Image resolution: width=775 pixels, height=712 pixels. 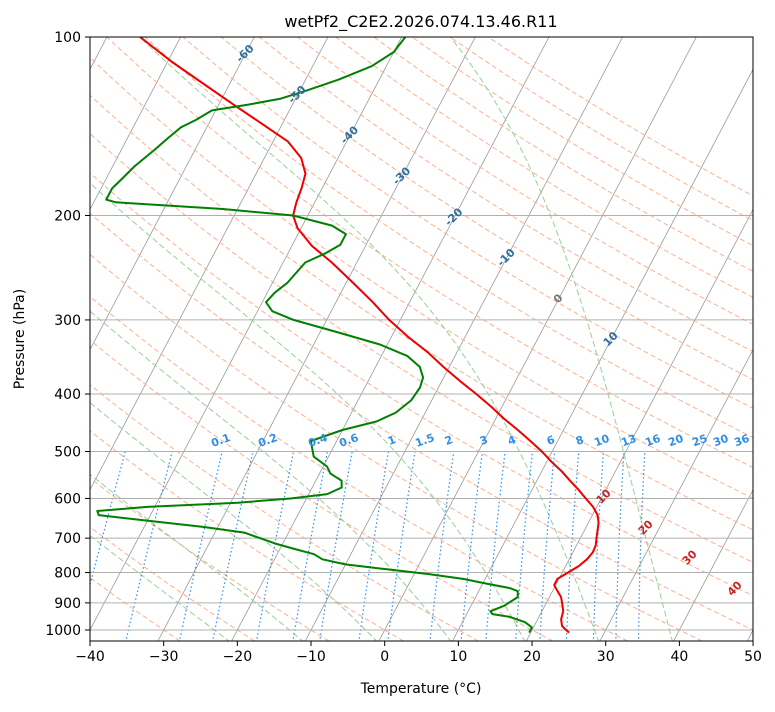 What do you see at coordinates (420, 22) in the screenshot?
I see `chart-title: wetPf2_C2E2.2026.074.13.46.R11` at bounding box center [420, 22].